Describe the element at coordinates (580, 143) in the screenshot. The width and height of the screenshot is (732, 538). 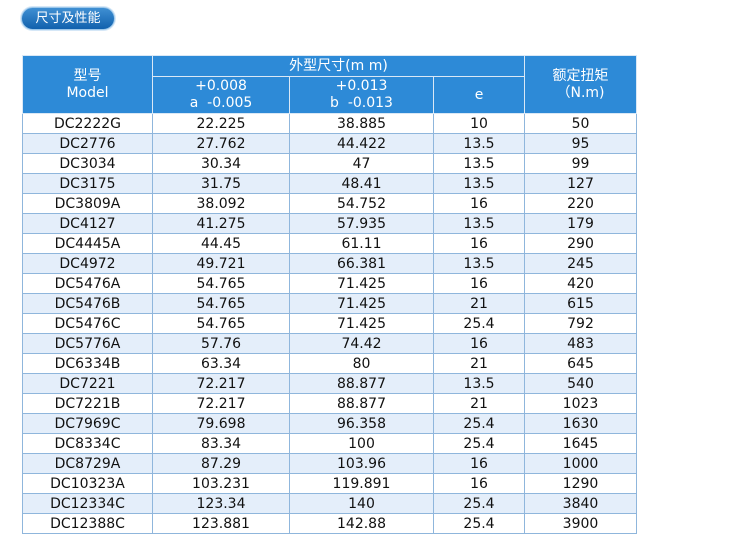
I see `value-cell: 95` at that location.